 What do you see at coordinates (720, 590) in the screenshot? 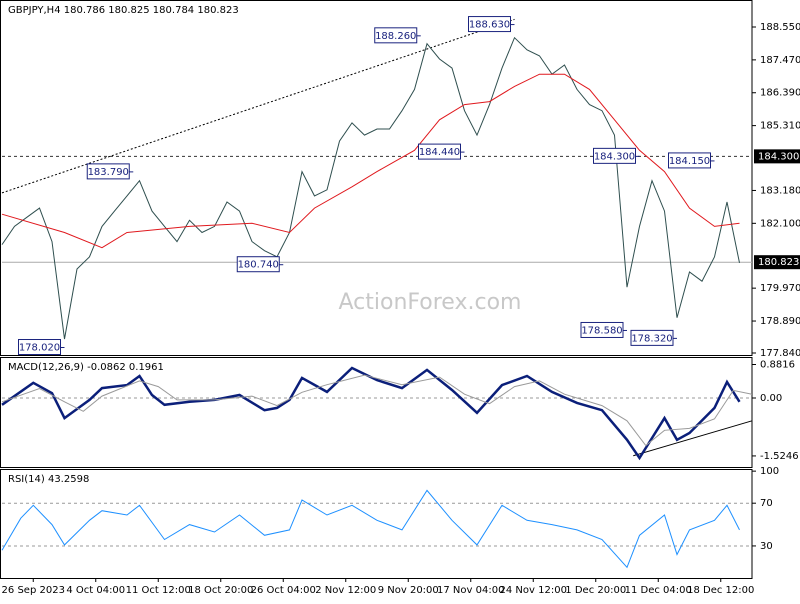
I see `x-tick-label: 18 Dec 12:00` at bounding box center [720, 590].